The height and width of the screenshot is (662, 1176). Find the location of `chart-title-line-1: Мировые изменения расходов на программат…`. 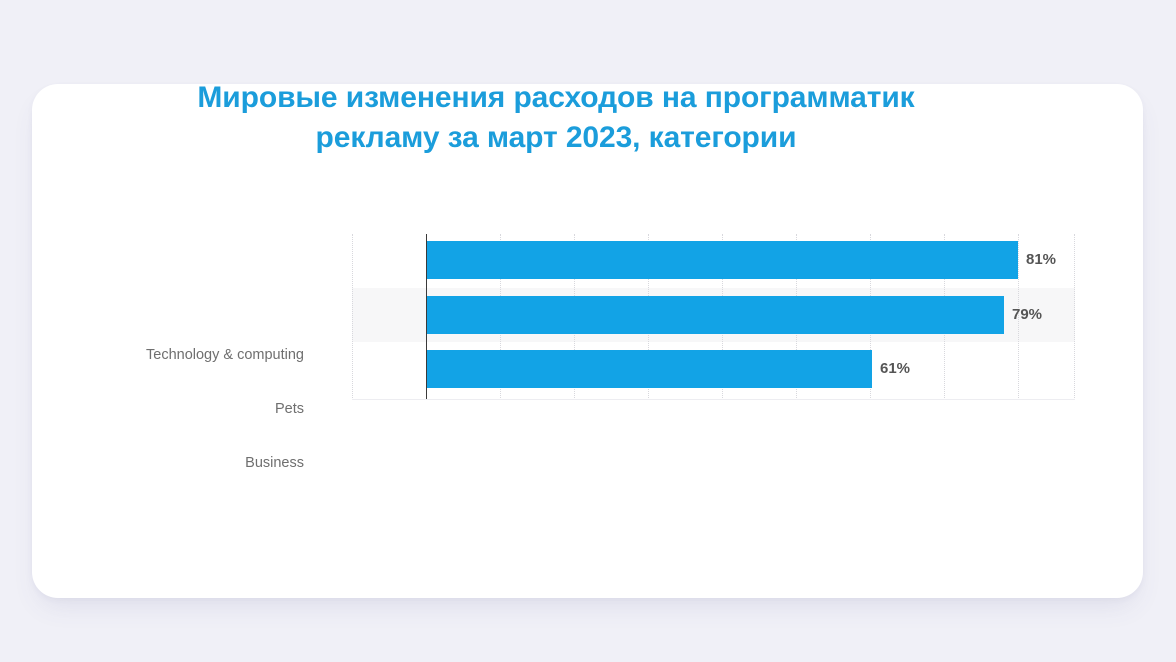

chart-title-line-1: Мировые изменения расходов на программат… is located at coordinates (556, 97).